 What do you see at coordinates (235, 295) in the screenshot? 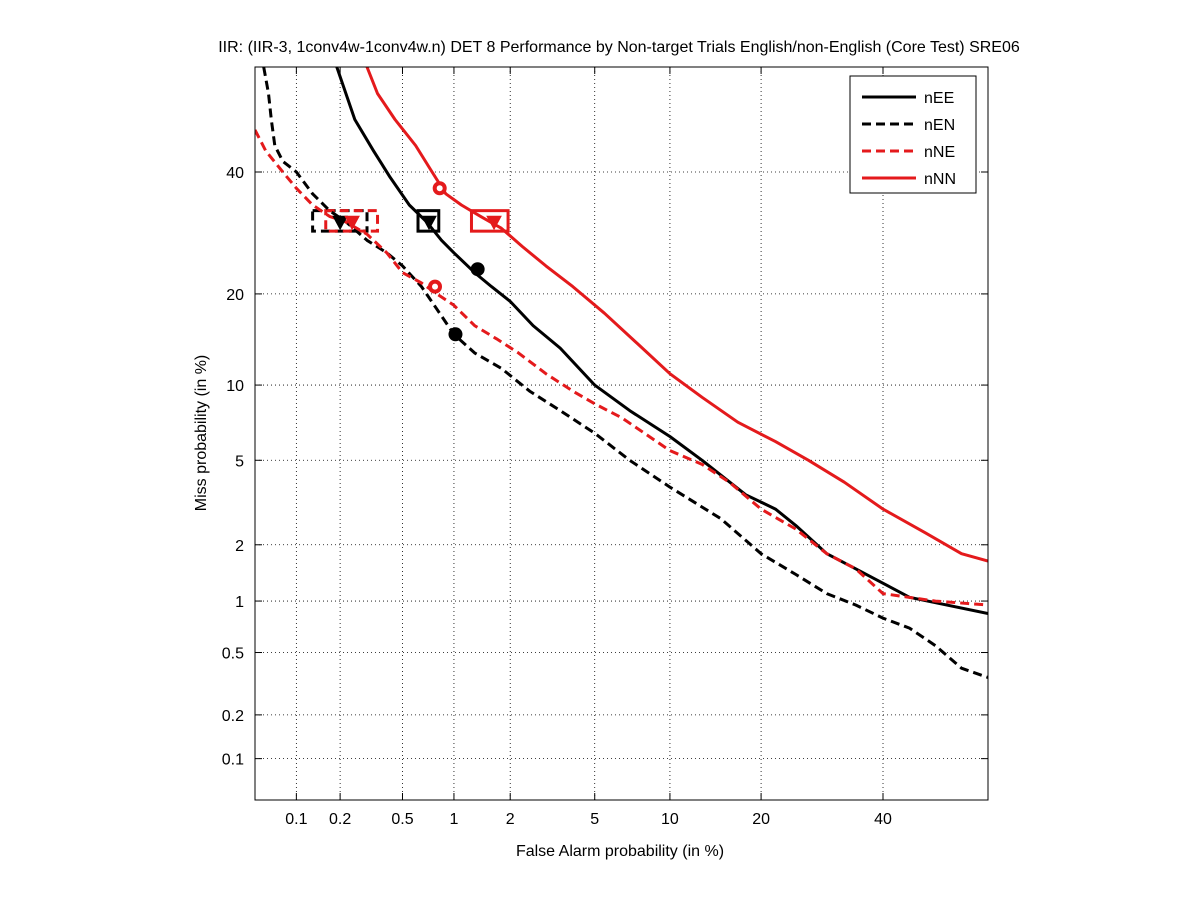
I see `y-tick-label: 20` at bounding box center [235, 295].